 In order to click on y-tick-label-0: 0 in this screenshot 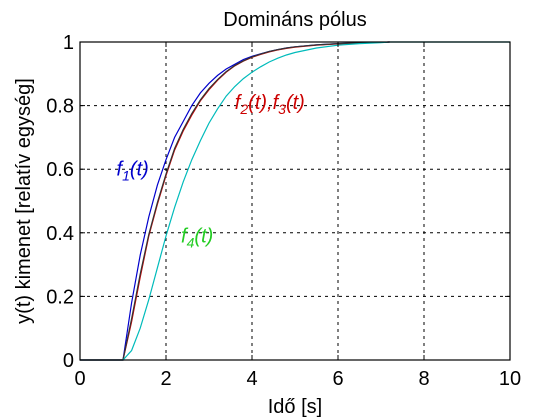, I will do `click(68, 361)`.